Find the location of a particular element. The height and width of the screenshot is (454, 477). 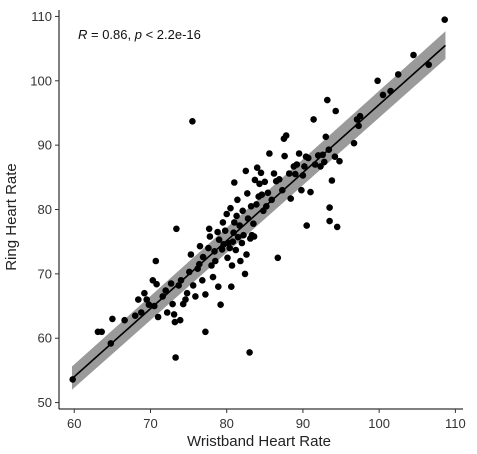

y-tick-label: 90 is located at coordinates (45, 145).